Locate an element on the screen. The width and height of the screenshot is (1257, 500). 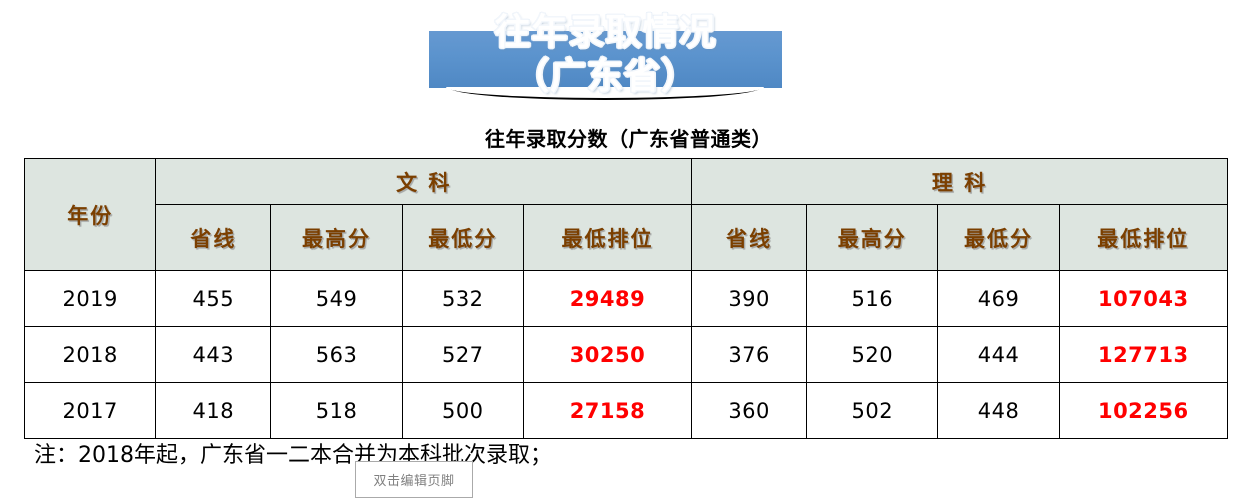
cell-liberal-provincial-line: 418 is located at coordinates (213, 410).